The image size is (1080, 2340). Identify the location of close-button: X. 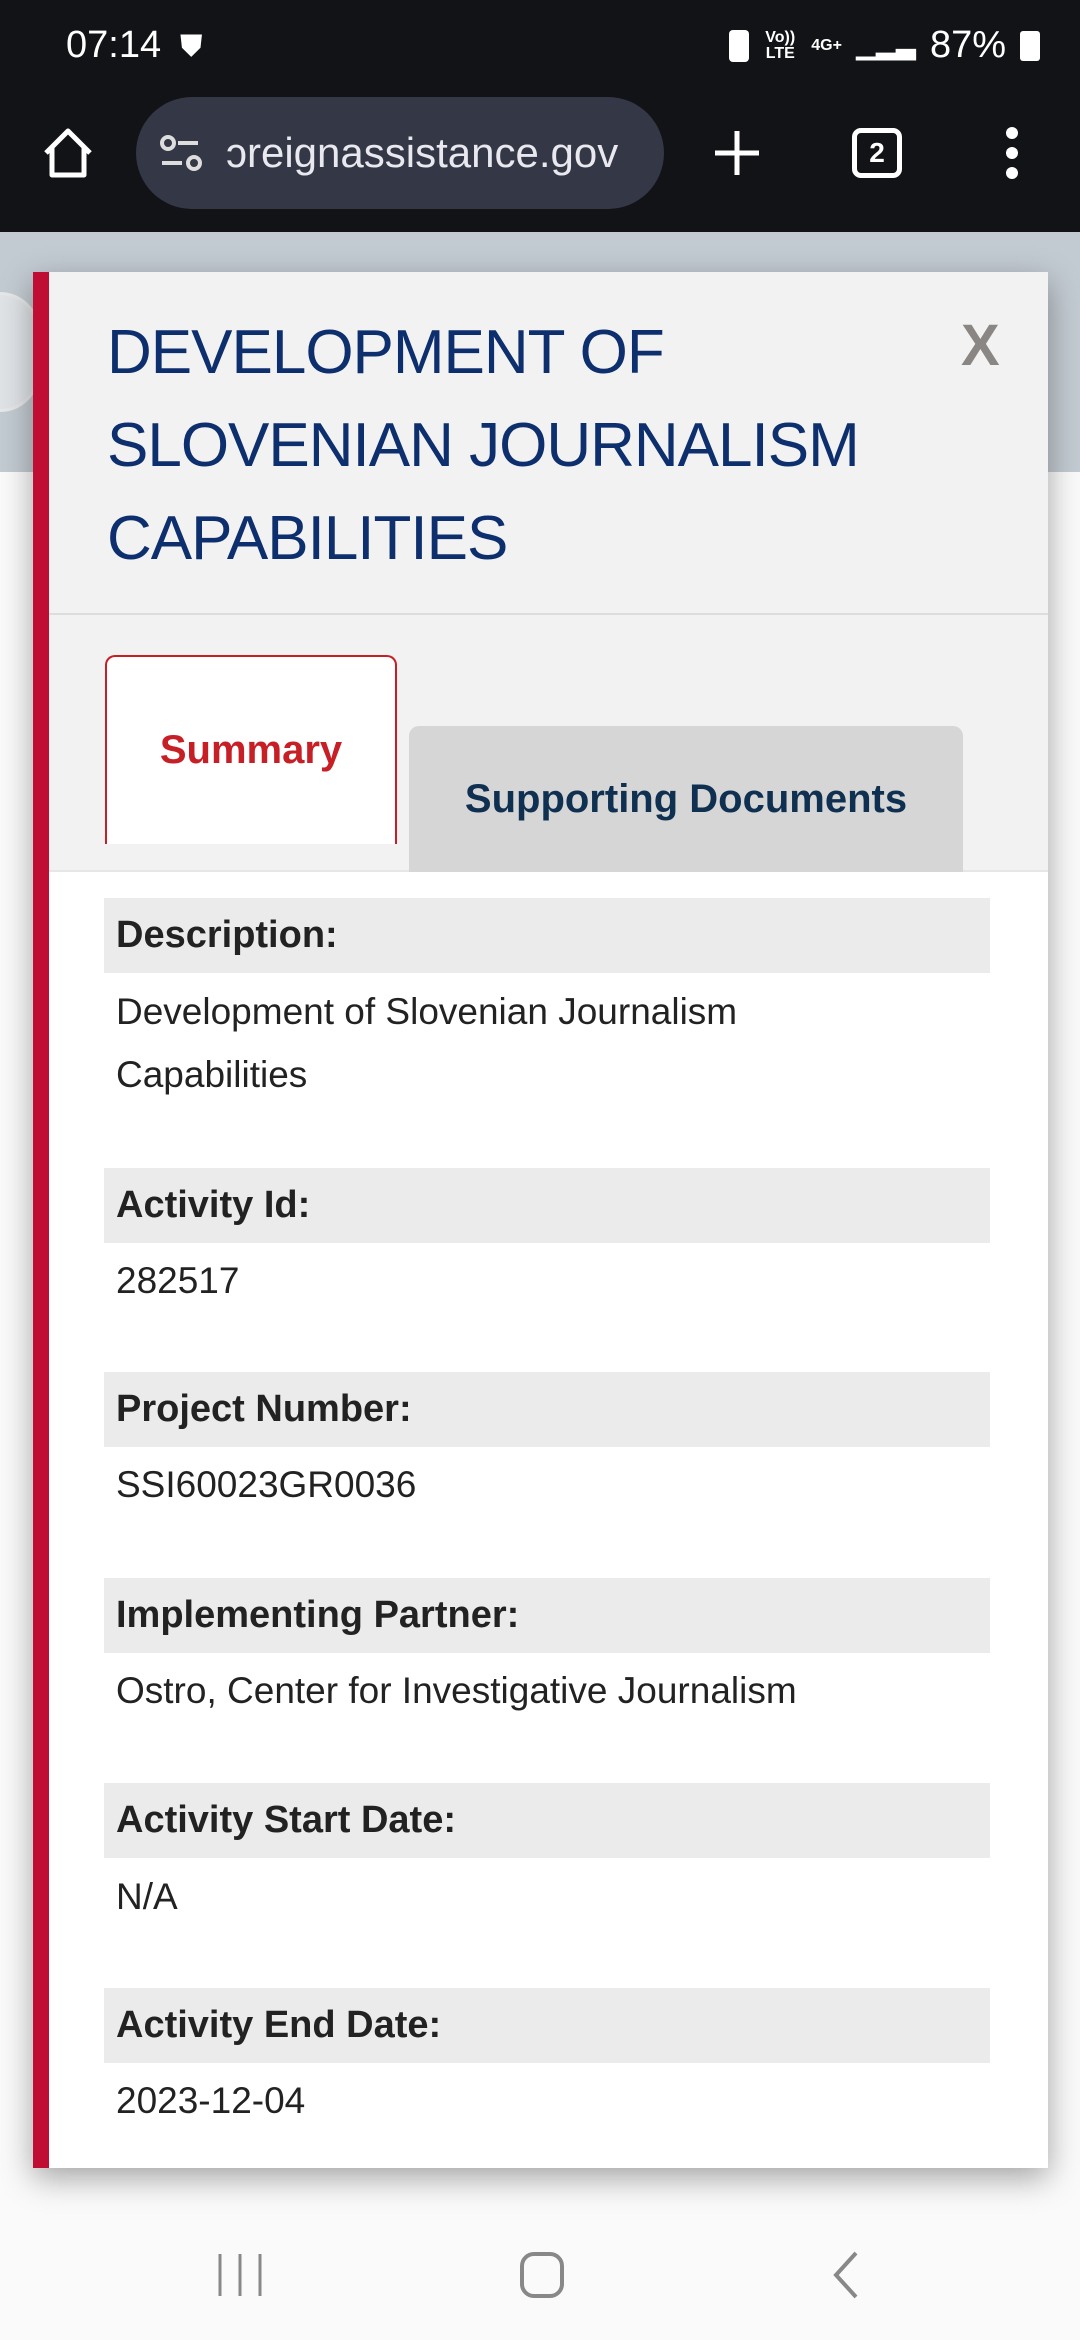
(980, 345).